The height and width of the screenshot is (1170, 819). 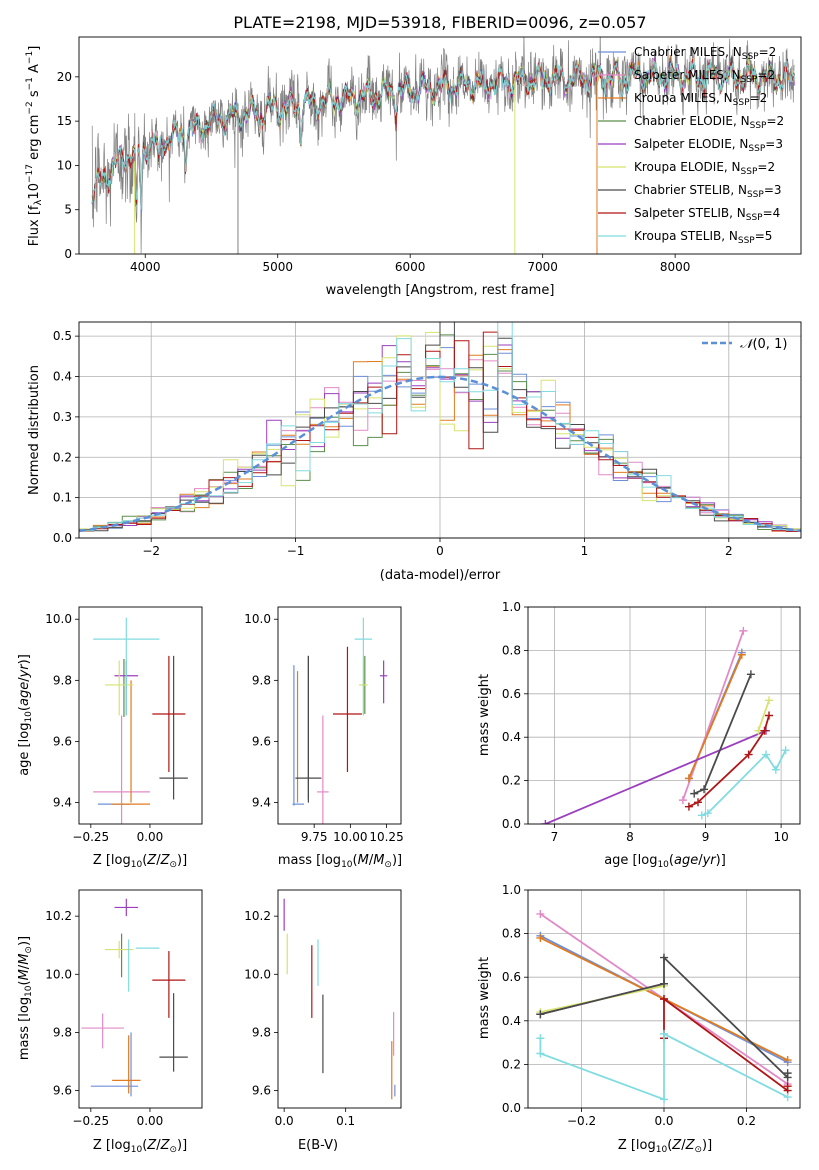 I want to click on age-vs-Z-xlabel: Z [log10(Z/Z⊙)], so click(x=140, y=861).